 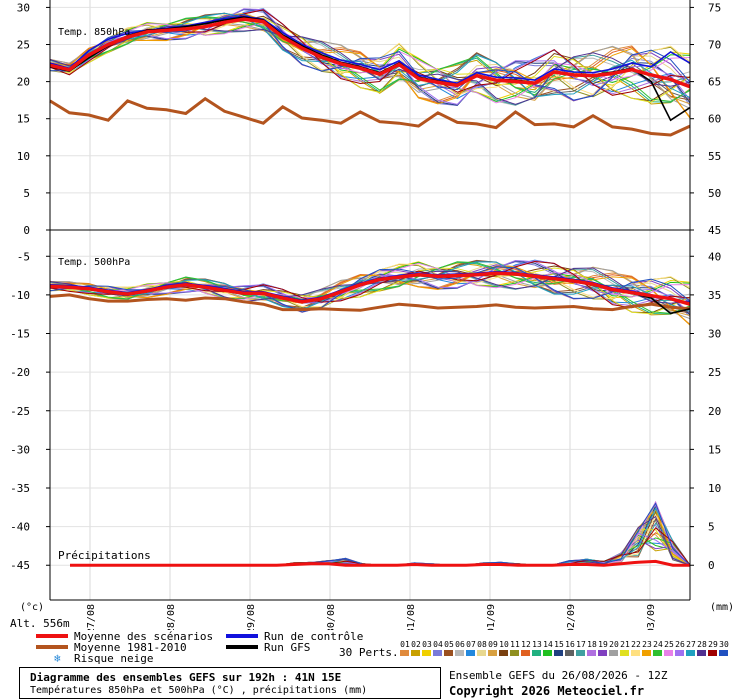 I want to click on y-right-tick-label: 35, so click(x=714, y=295).